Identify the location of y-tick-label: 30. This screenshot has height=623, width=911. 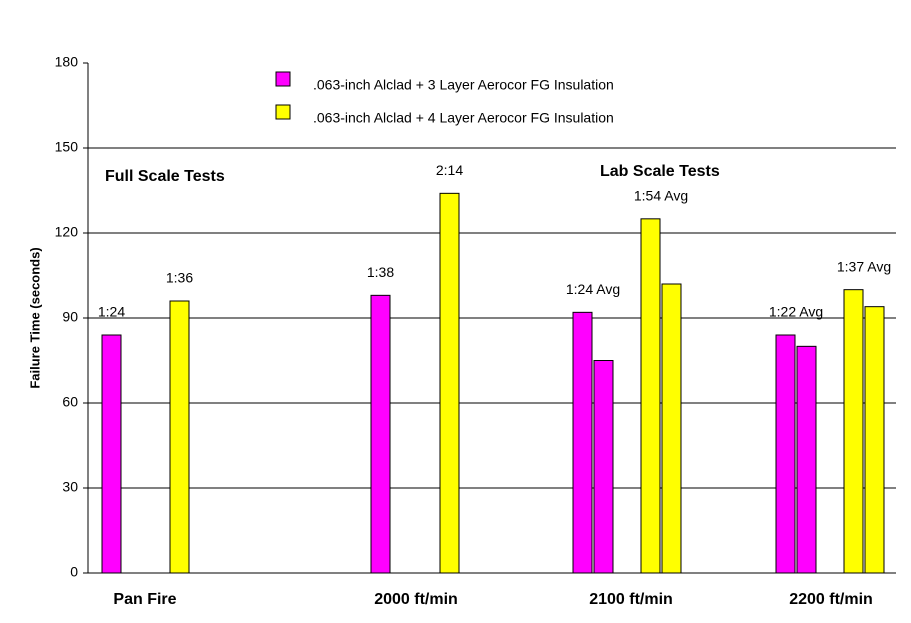
(70, 487).